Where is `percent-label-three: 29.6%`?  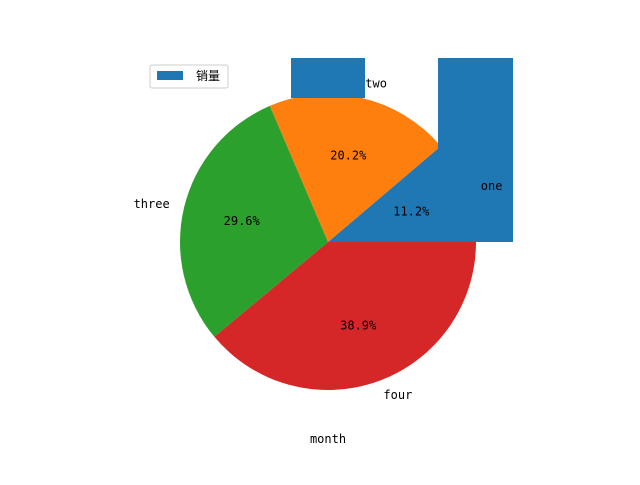
percent-label-three: 29.6% is located at coordinates (242, 221).